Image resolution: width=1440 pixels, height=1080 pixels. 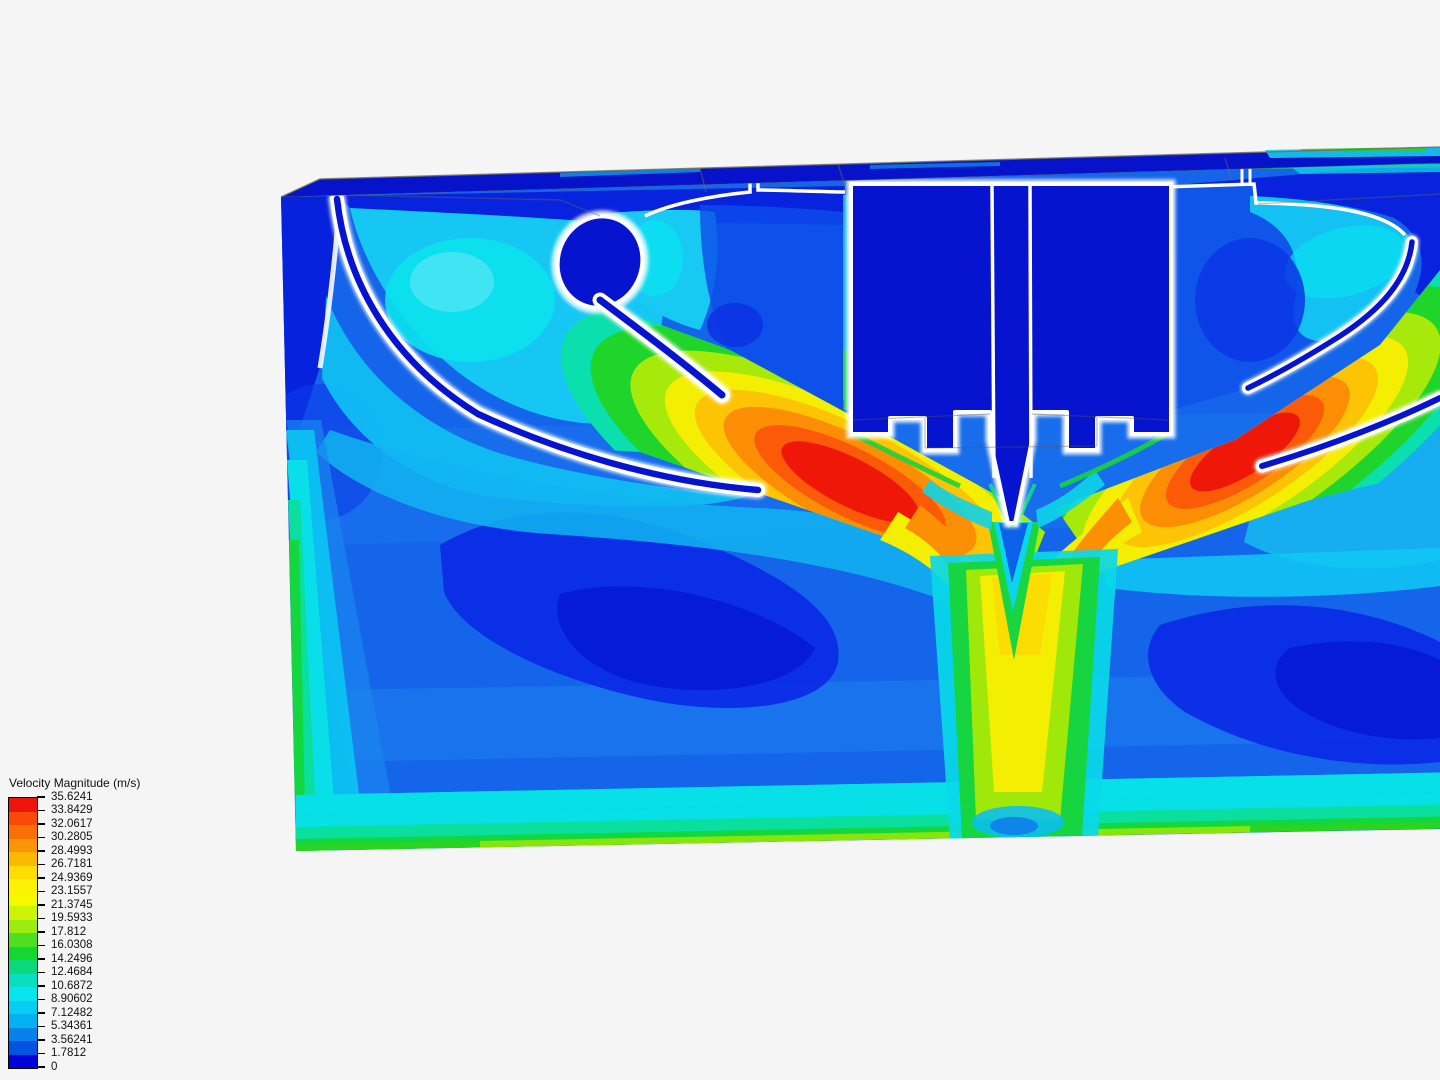 What do you see at coordinates (1115, 459) in the screenshot?
I see `body-halo-green-right` at bounding box center [1115, 459].